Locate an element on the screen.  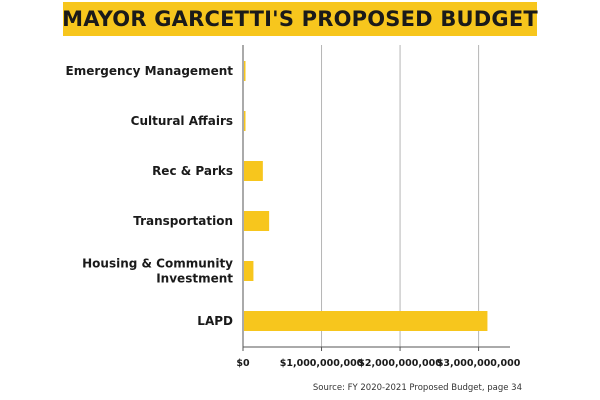
category-label: Transportation is located at coordinates (183, 221).